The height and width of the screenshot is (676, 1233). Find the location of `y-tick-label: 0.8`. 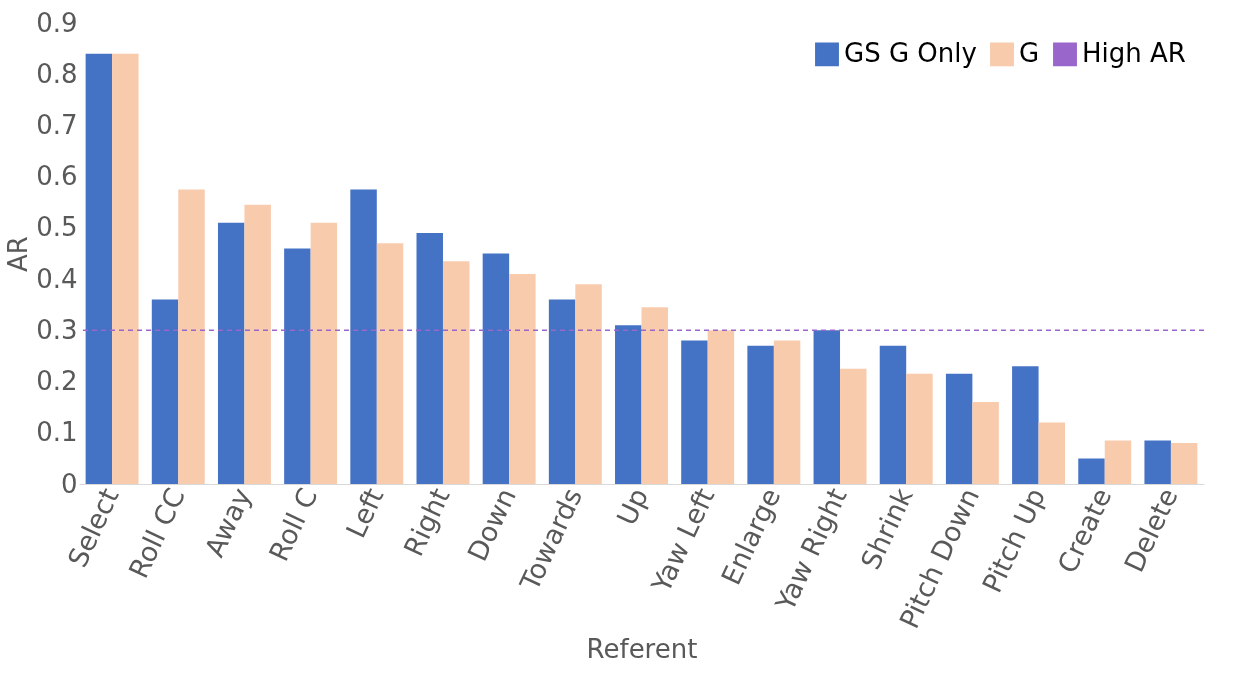

y-tick-label: 0.8 is located at coordinates (57, 73).